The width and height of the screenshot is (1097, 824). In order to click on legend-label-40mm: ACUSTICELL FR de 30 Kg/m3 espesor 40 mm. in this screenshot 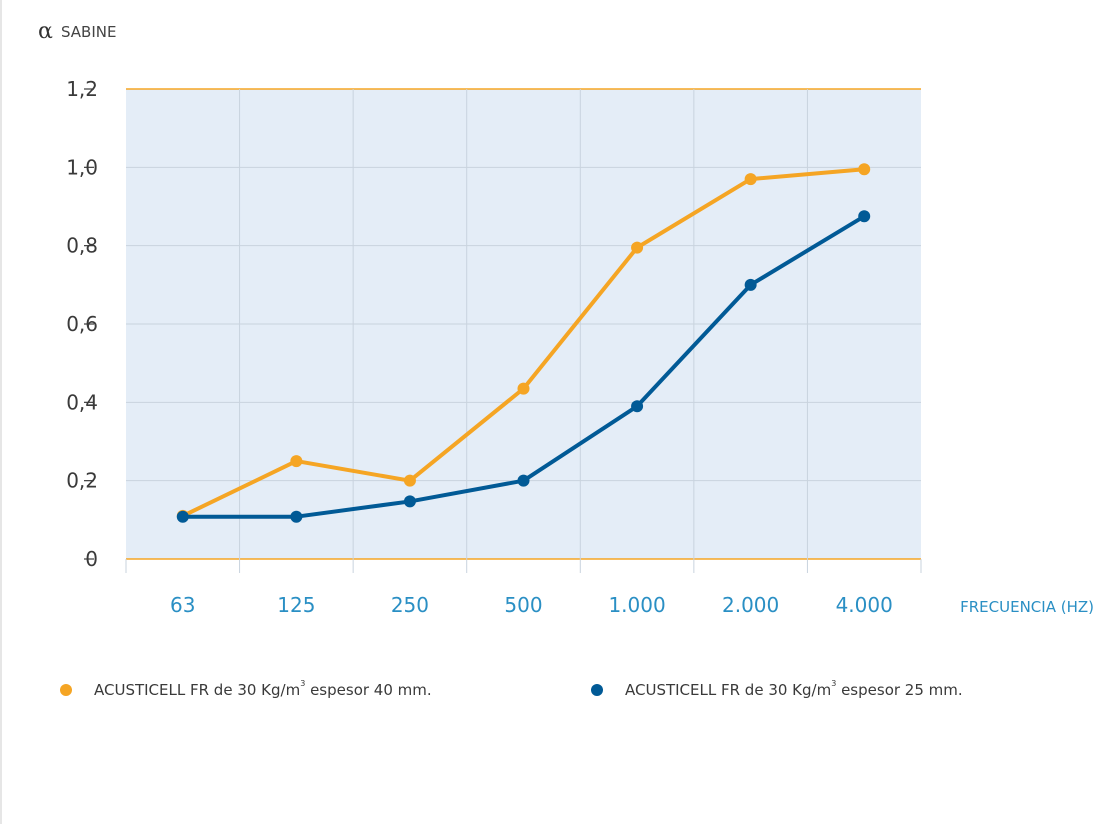, I will do `click(263, 689)`.